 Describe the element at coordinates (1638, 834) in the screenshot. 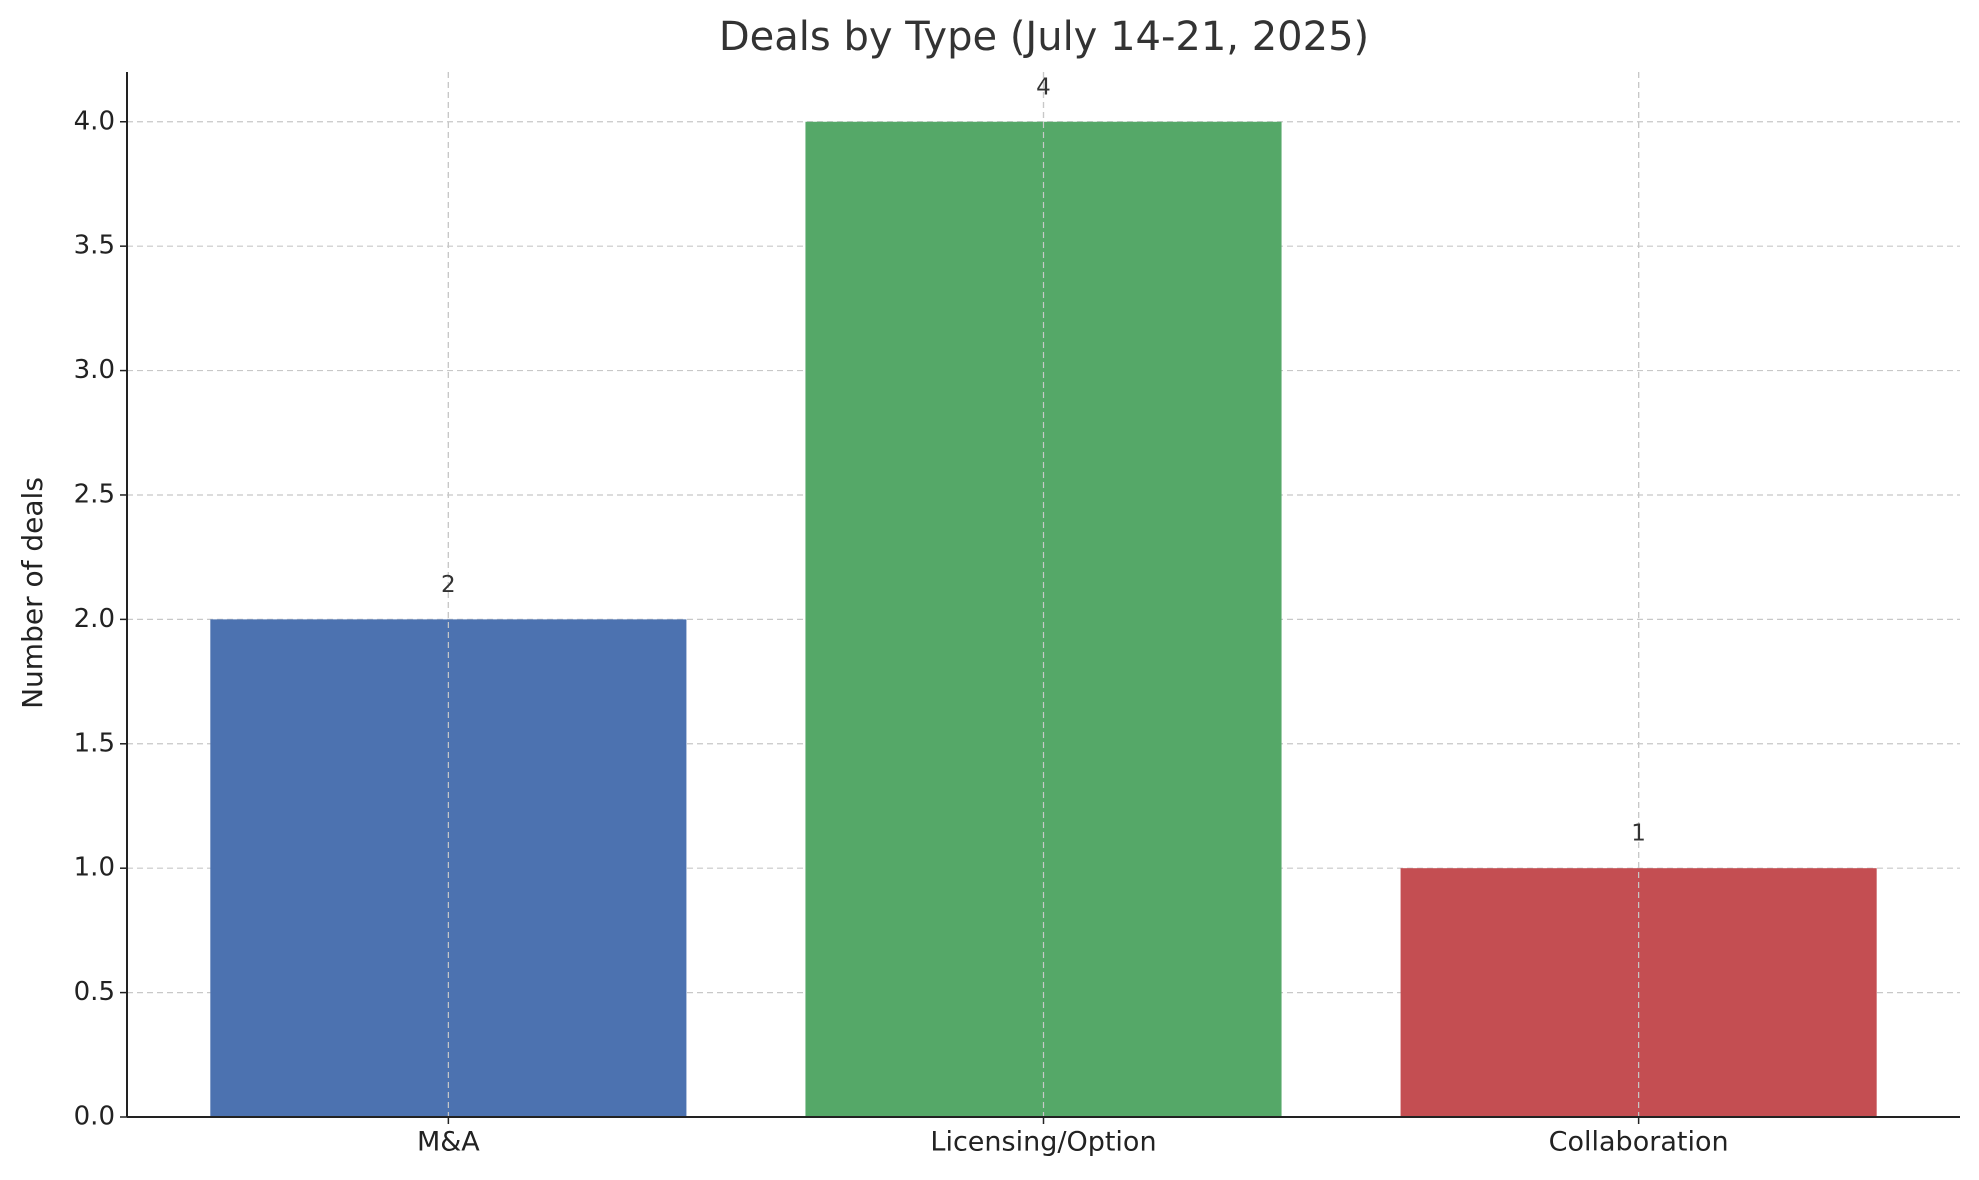

I see `value-label: 1` at that location.